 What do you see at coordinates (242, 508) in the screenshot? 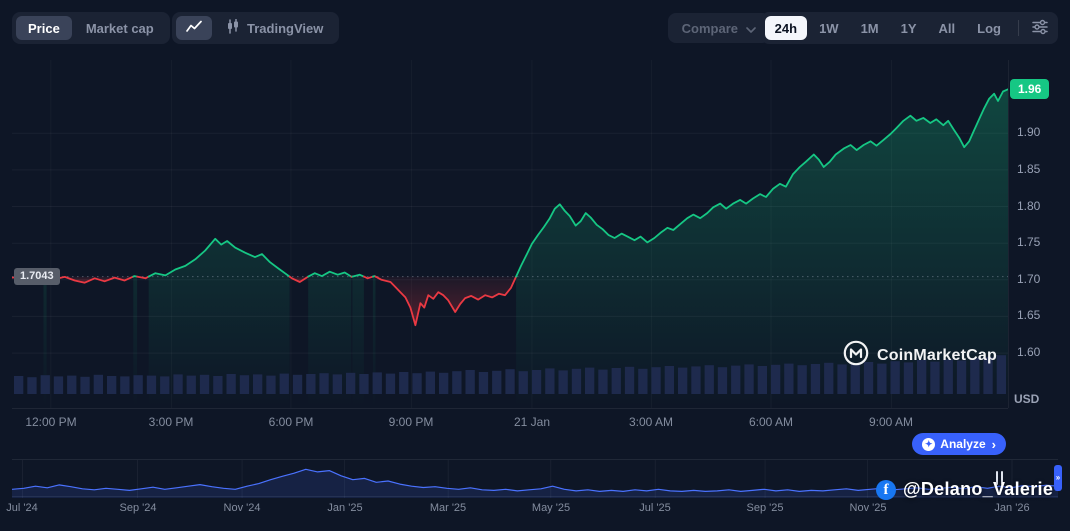
I see `navigator-date-label: Nov '24` at bounding box center [242, 508].